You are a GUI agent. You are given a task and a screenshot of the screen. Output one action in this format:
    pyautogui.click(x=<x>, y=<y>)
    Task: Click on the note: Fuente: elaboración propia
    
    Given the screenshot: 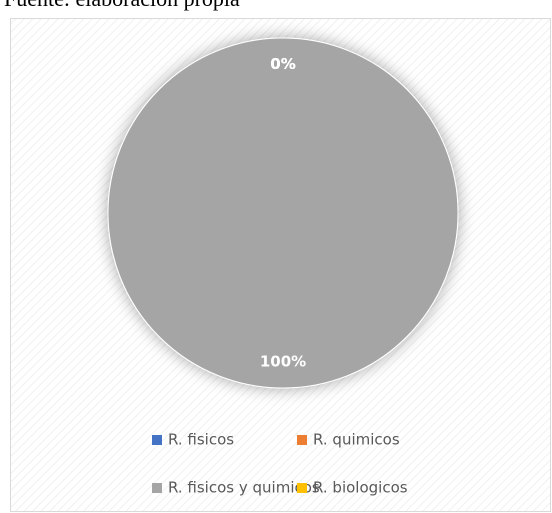 What is the action you would take?
    pyautogui.click(x=122, y=5)
    